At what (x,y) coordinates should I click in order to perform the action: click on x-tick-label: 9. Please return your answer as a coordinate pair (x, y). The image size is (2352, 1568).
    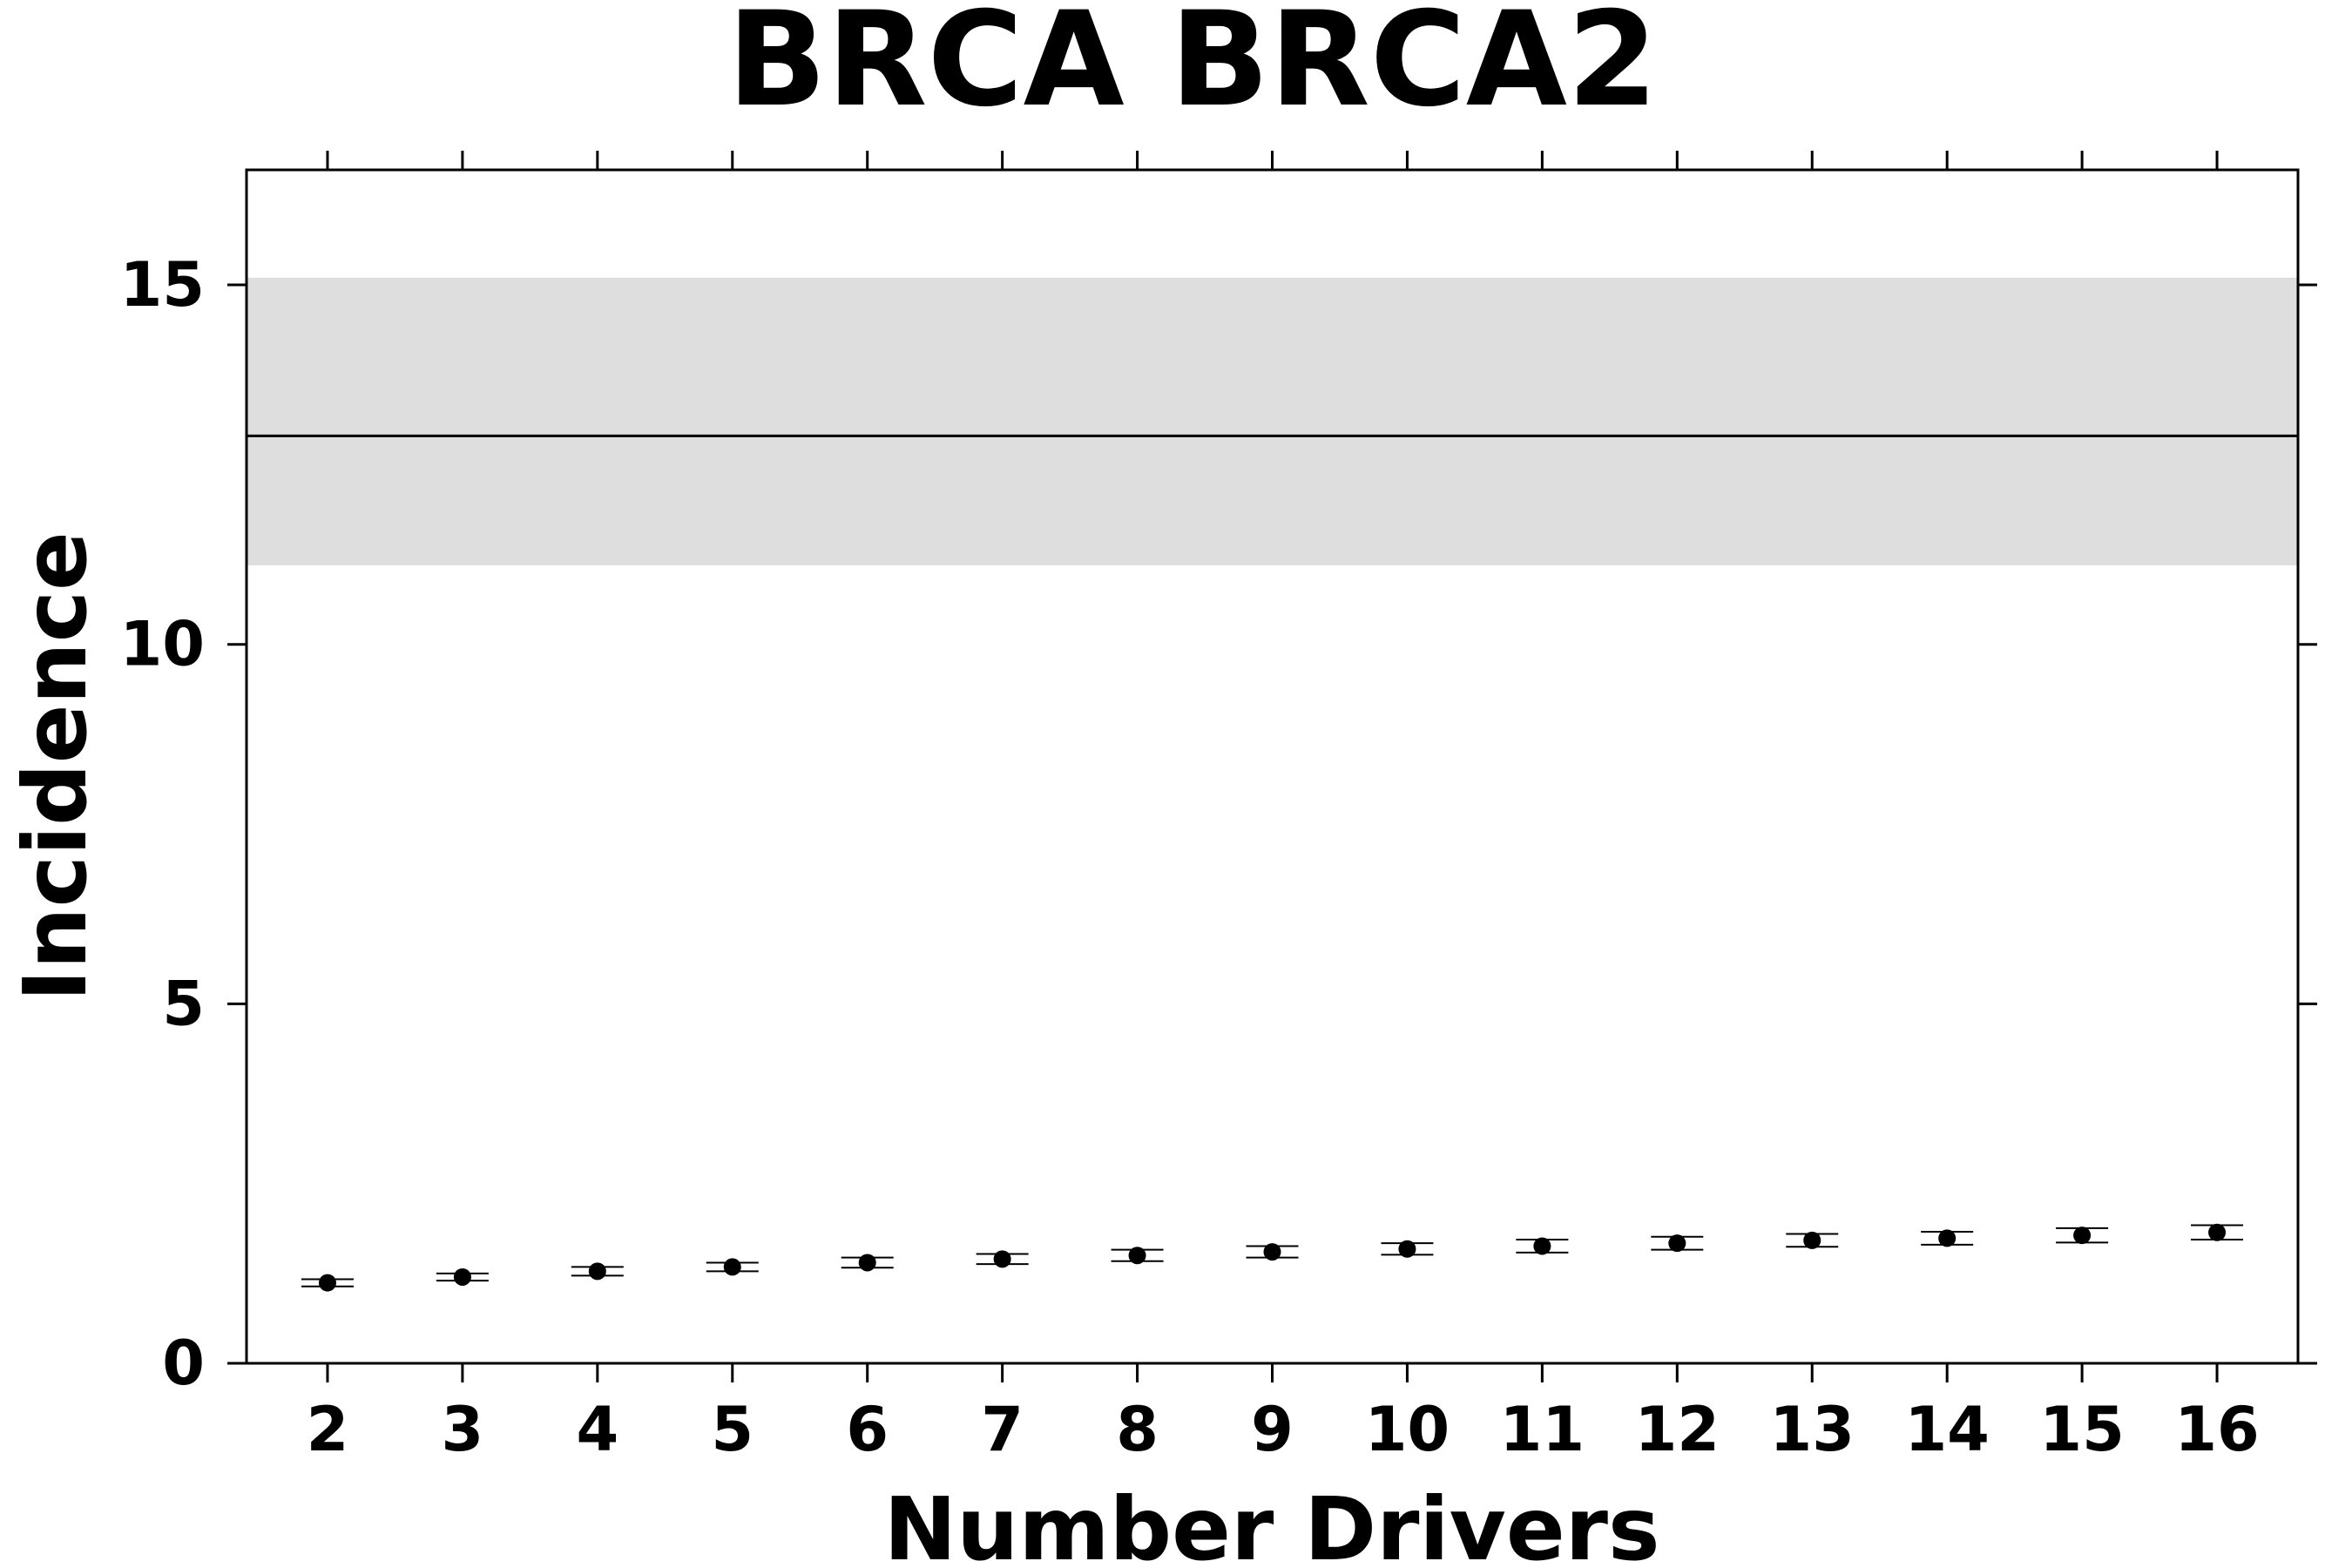
    Looking at the image, I should click on (1272, 1429).